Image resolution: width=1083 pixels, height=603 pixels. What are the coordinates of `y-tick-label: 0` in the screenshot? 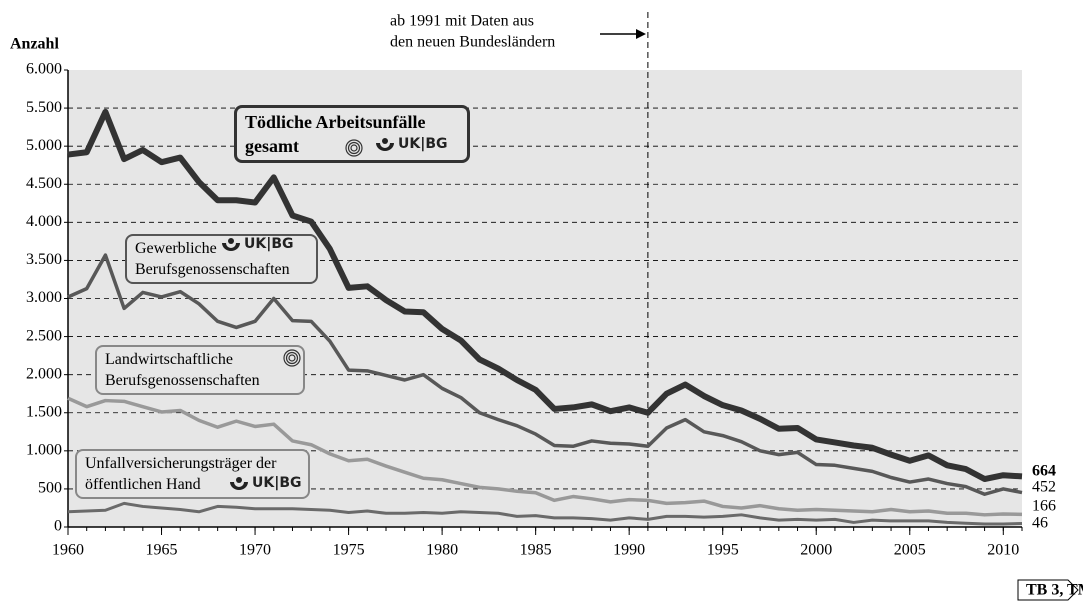 It's located at (58, 526).